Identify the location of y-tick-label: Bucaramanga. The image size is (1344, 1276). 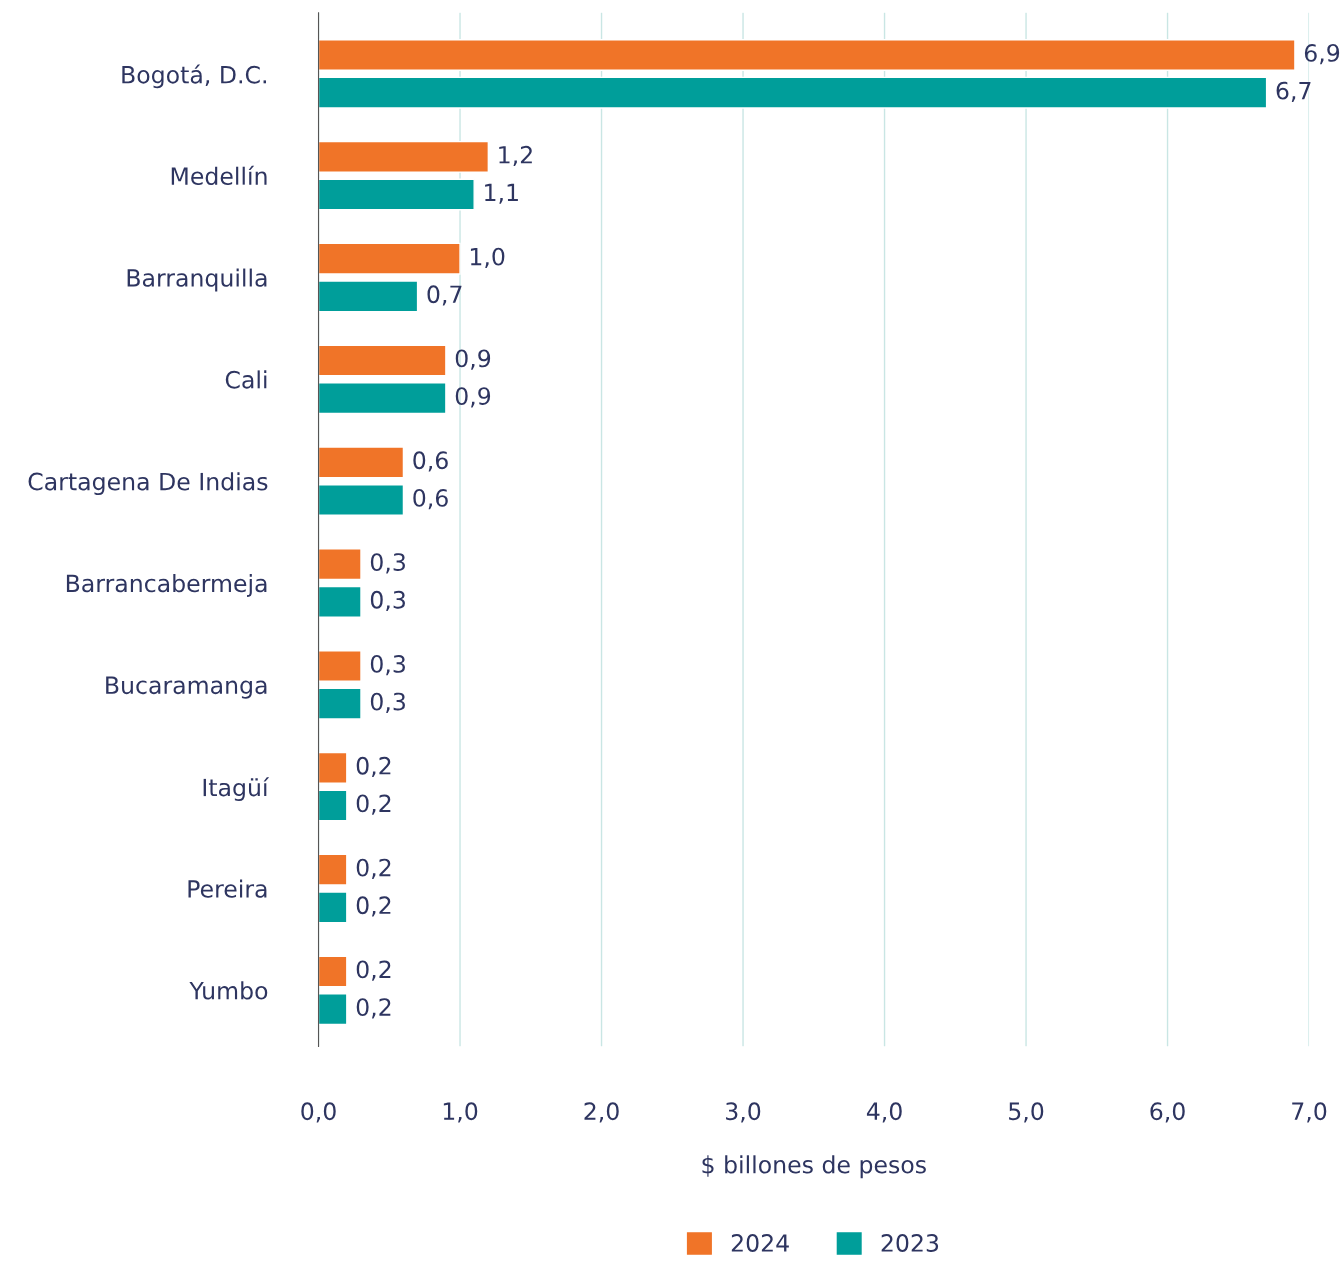
(186, 687).